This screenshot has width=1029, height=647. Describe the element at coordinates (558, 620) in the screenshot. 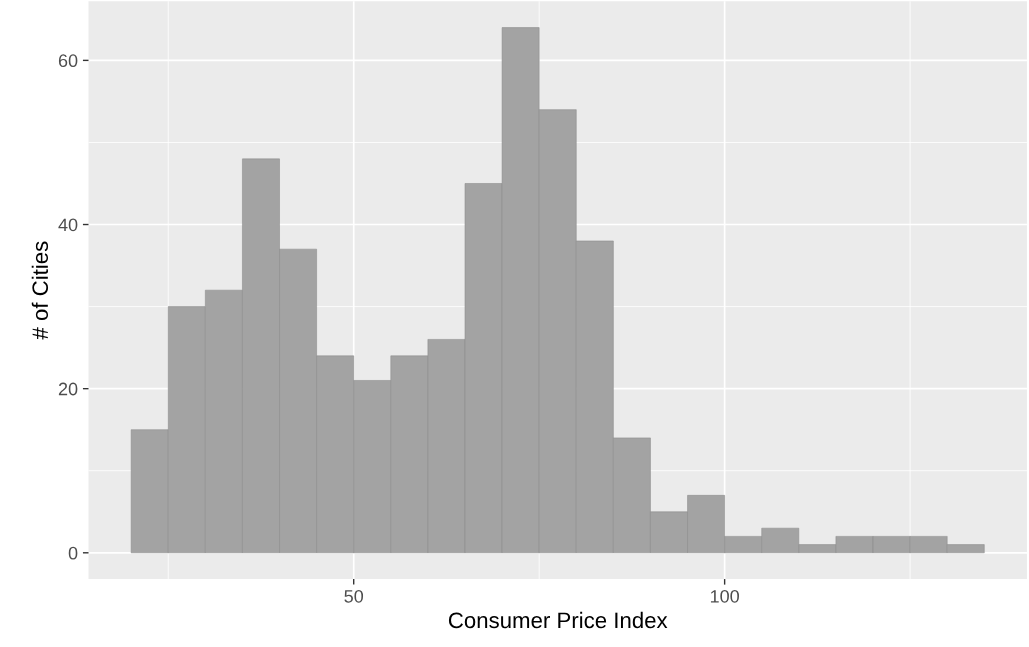

I see `x-axis-title: Consumer Price Index` at that location.